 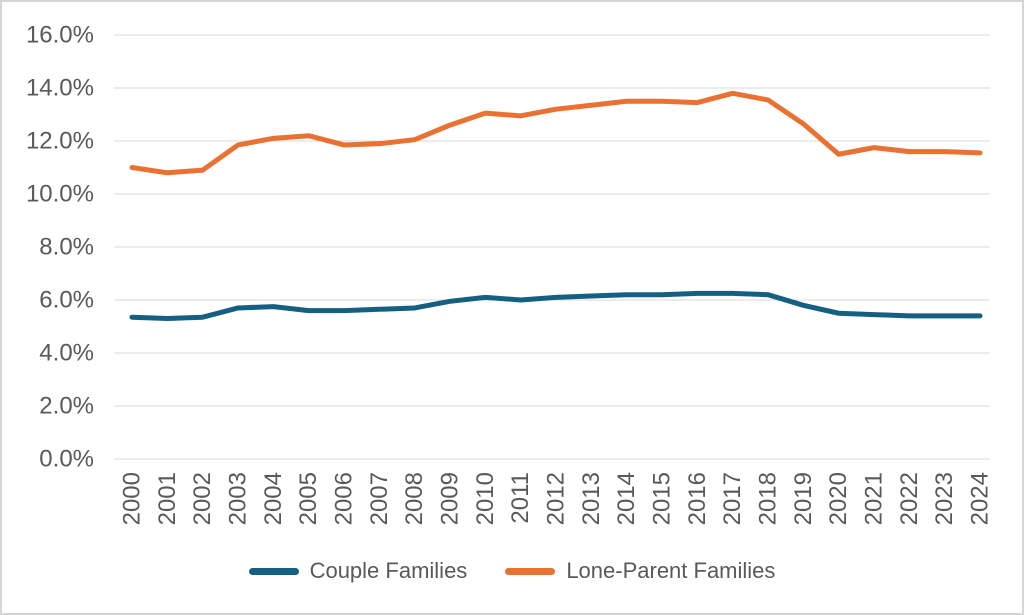 What do you see at coordinates (485, 498) in the screenshot?
I see `x-axis-tick-label: 2010` at bounding box center [485, 498].